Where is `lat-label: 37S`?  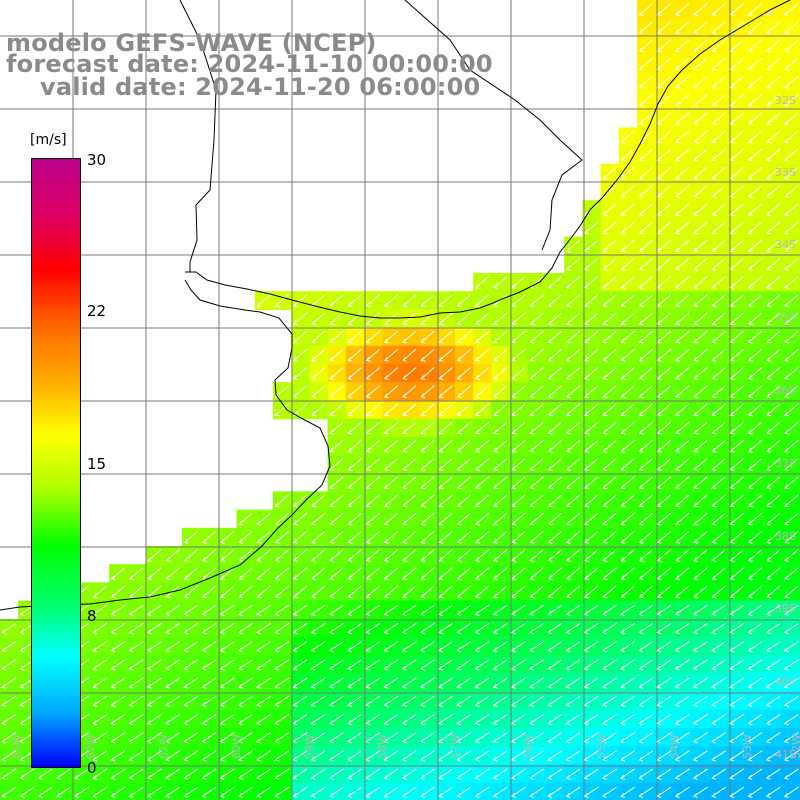 lat-label: 37S is located at coordinates (785, 463).